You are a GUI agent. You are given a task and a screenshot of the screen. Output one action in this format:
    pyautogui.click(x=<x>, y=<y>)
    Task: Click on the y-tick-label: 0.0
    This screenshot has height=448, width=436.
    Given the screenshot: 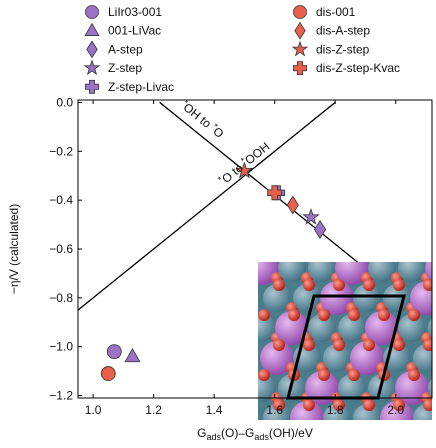 What is the action you would take?
    pyautogui.click(x=64, y=102)
    